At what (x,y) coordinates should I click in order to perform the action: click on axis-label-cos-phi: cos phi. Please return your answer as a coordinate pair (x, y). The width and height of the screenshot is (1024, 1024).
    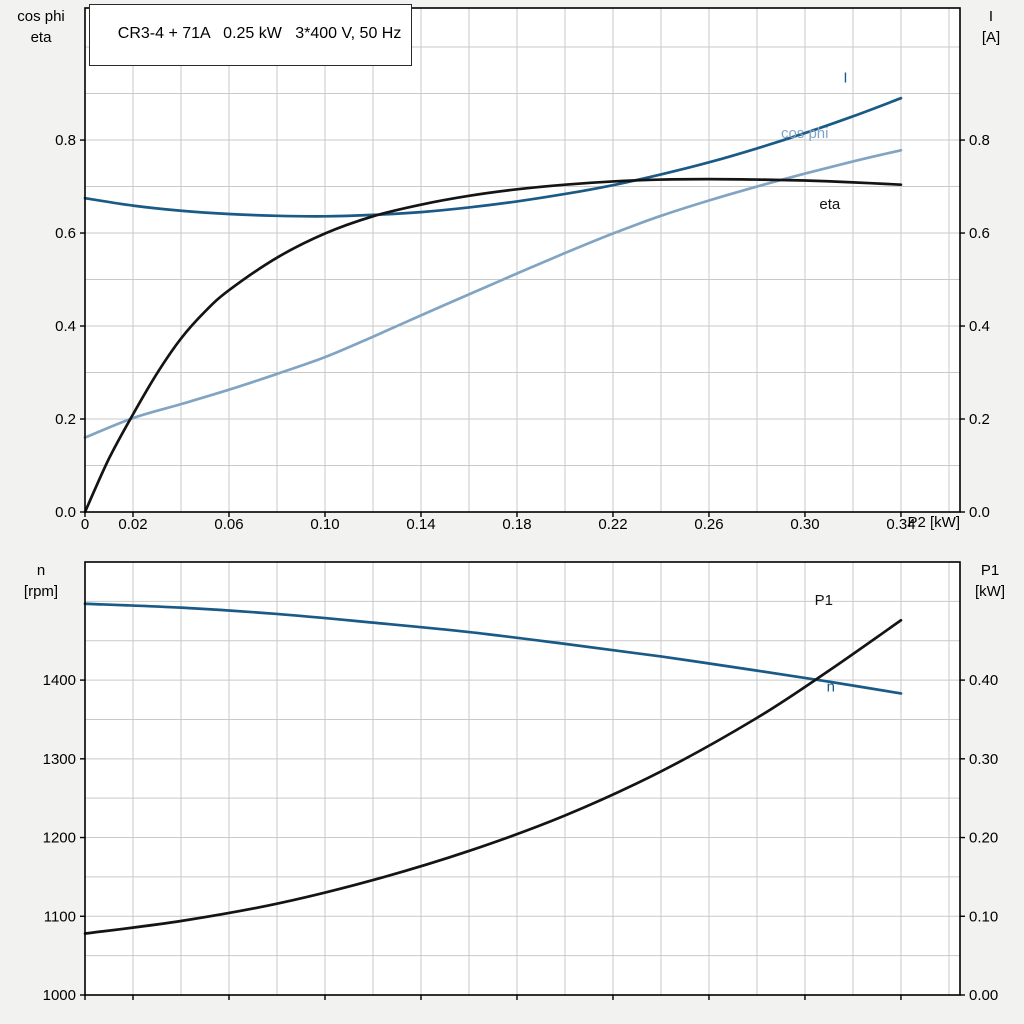
    Looking at the image, I should click on (41, 16).